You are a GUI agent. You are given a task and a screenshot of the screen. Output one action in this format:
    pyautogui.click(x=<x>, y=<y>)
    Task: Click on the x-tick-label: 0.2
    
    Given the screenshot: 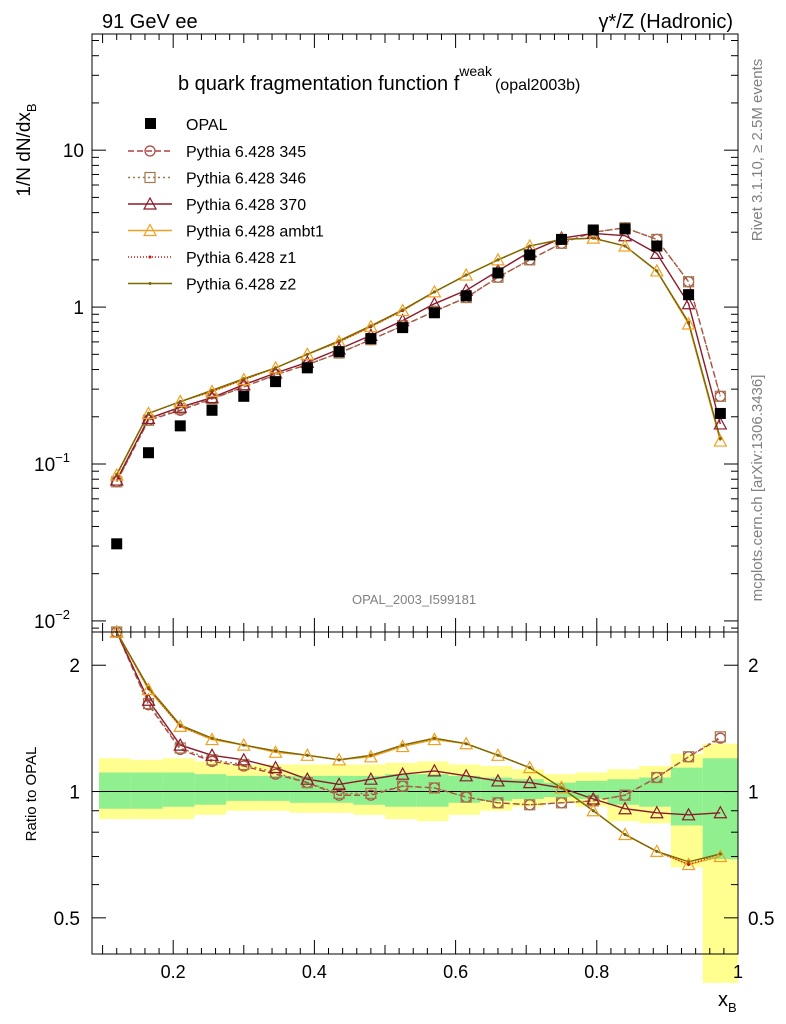 What is the action you would take?
    pyautogui.click(x=173, y=972)
    